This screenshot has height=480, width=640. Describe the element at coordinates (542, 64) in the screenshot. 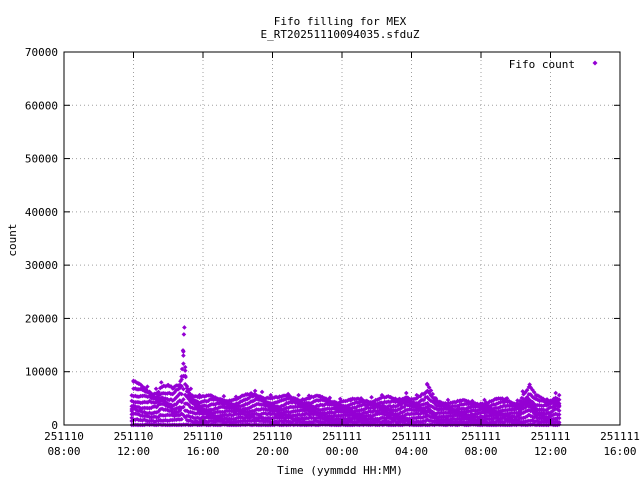

I see `legend-label: Fifo count` at that location.